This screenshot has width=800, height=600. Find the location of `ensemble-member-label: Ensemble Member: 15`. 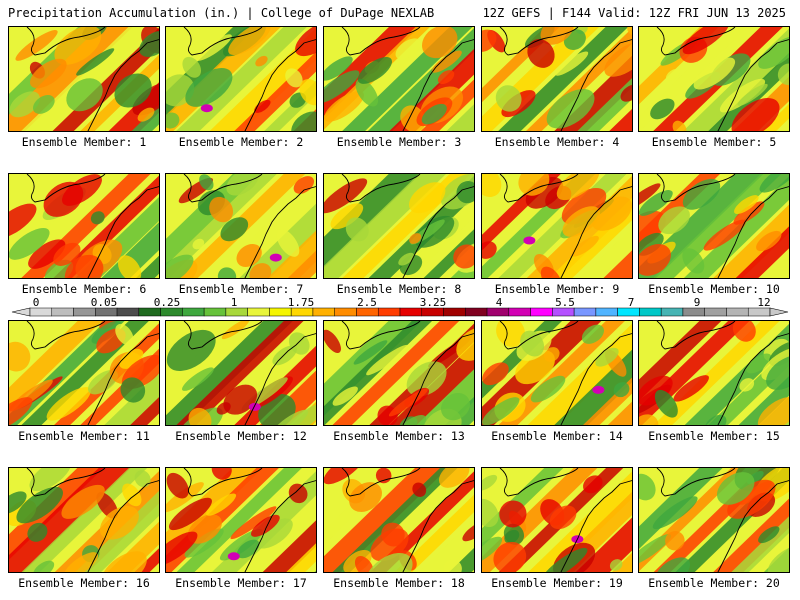

ensemble-member-label: Ensemble Member: 15 is located at coordinates (714, 436).